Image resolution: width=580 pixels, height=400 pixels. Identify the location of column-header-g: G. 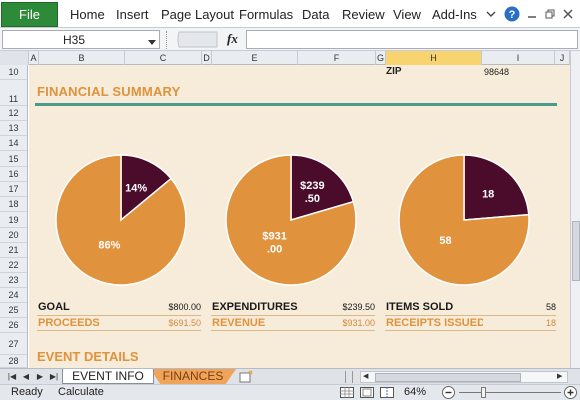
(381, 58).